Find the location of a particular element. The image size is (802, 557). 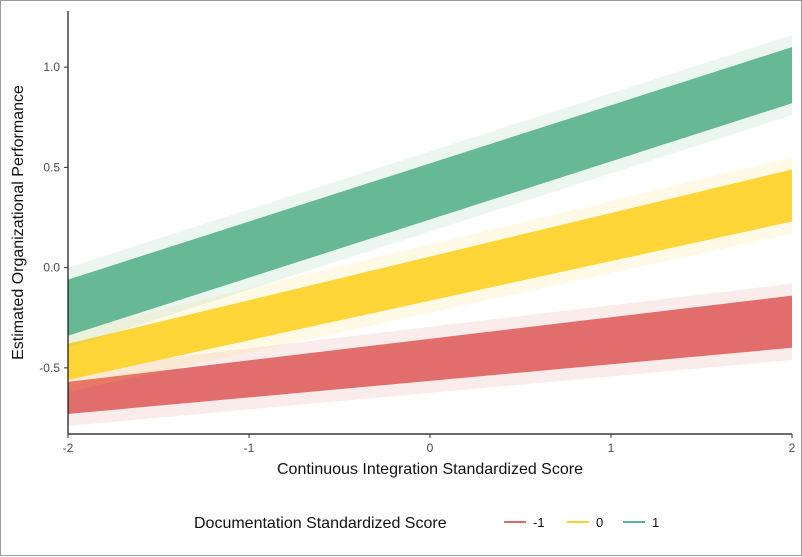

legend: Documentation Standardized Score -1 0 1 is located at coordinates (426, 523).